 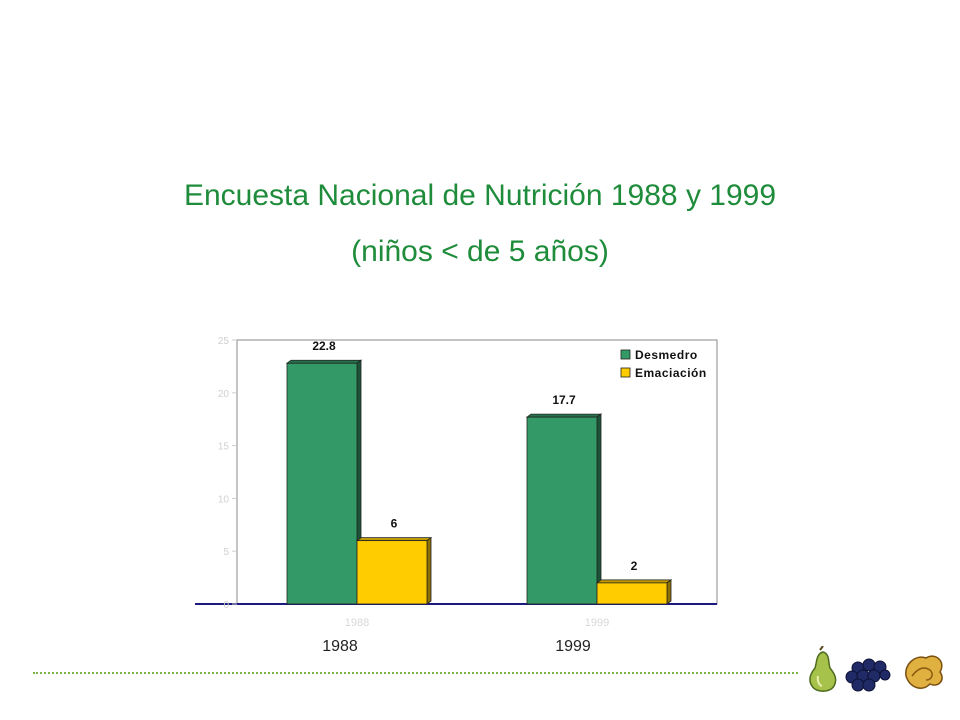 What do you see at coordinates (480, 251) in the screenshot?
I see `slide-subtitle: (niños < de 5 años)` at bounding box center [480, 251].